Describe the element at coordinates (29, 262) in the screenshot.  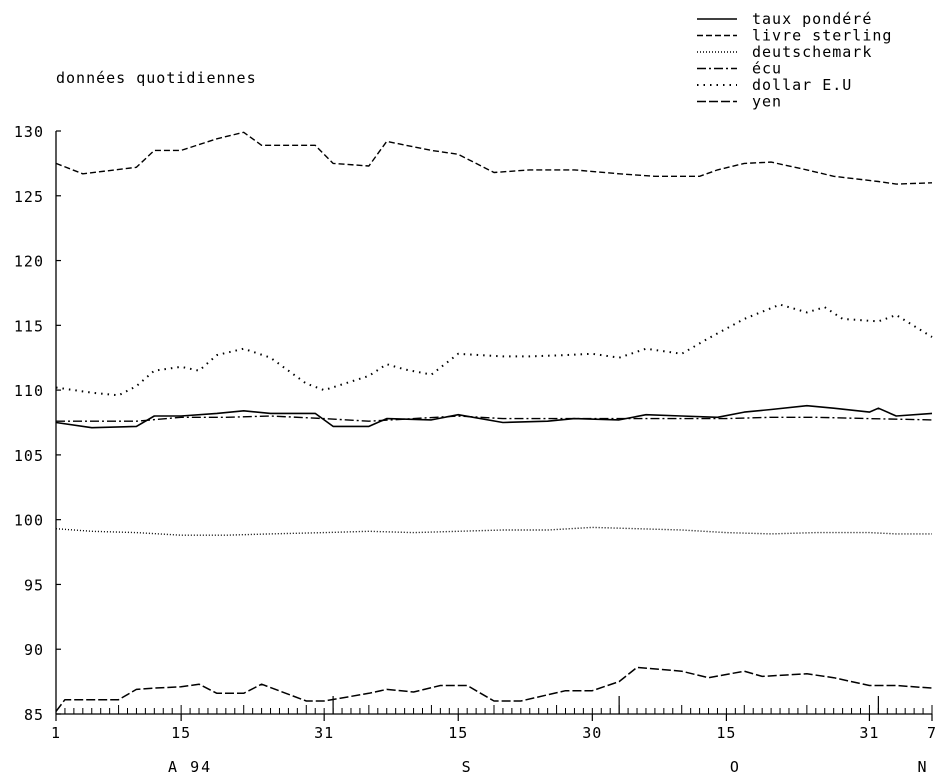
I see `y-tick-label: 120` at that location.